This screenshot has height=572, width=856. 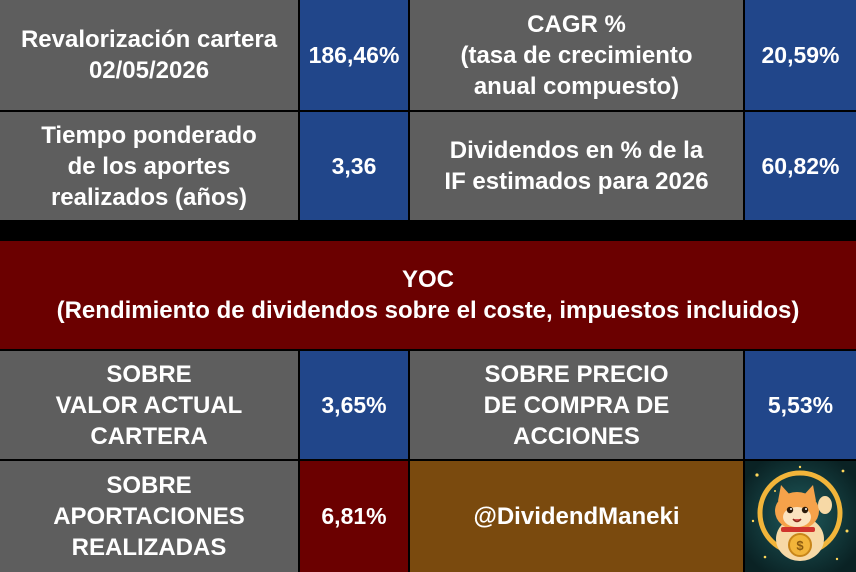 What do you see at coordinates (800, 166) in the screenshot?
I see `dividends-if-value: 60,82%` at bounding box center [800, 166].